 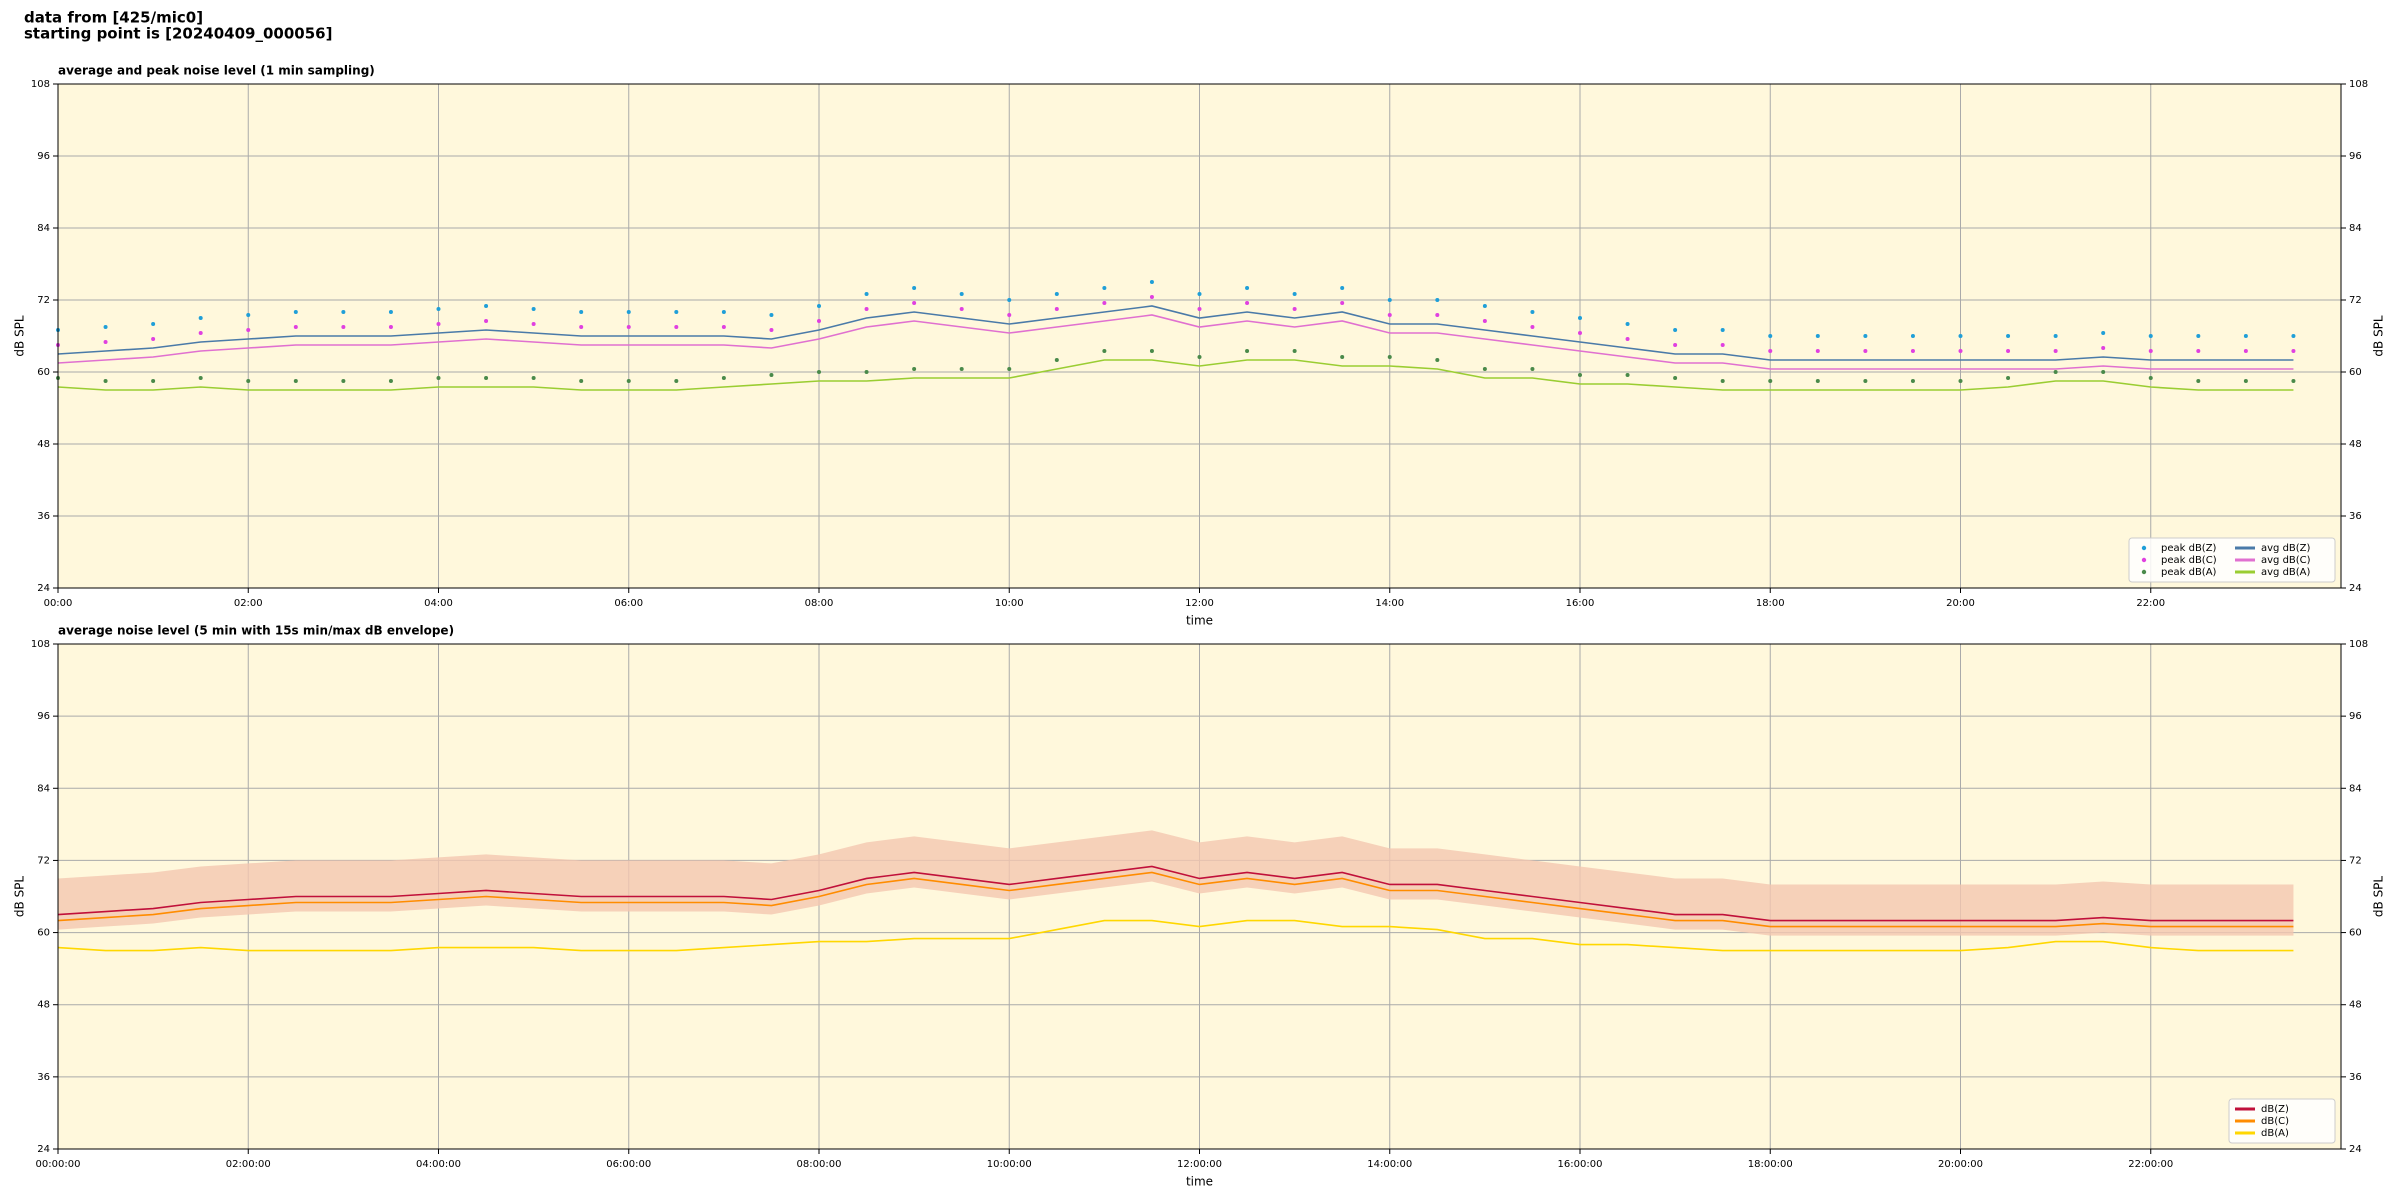 What do you see at coordinates (2358, 644) in the screenshot?
I see `y-tick-label-right: 108` at bounding box center [2358, 644].